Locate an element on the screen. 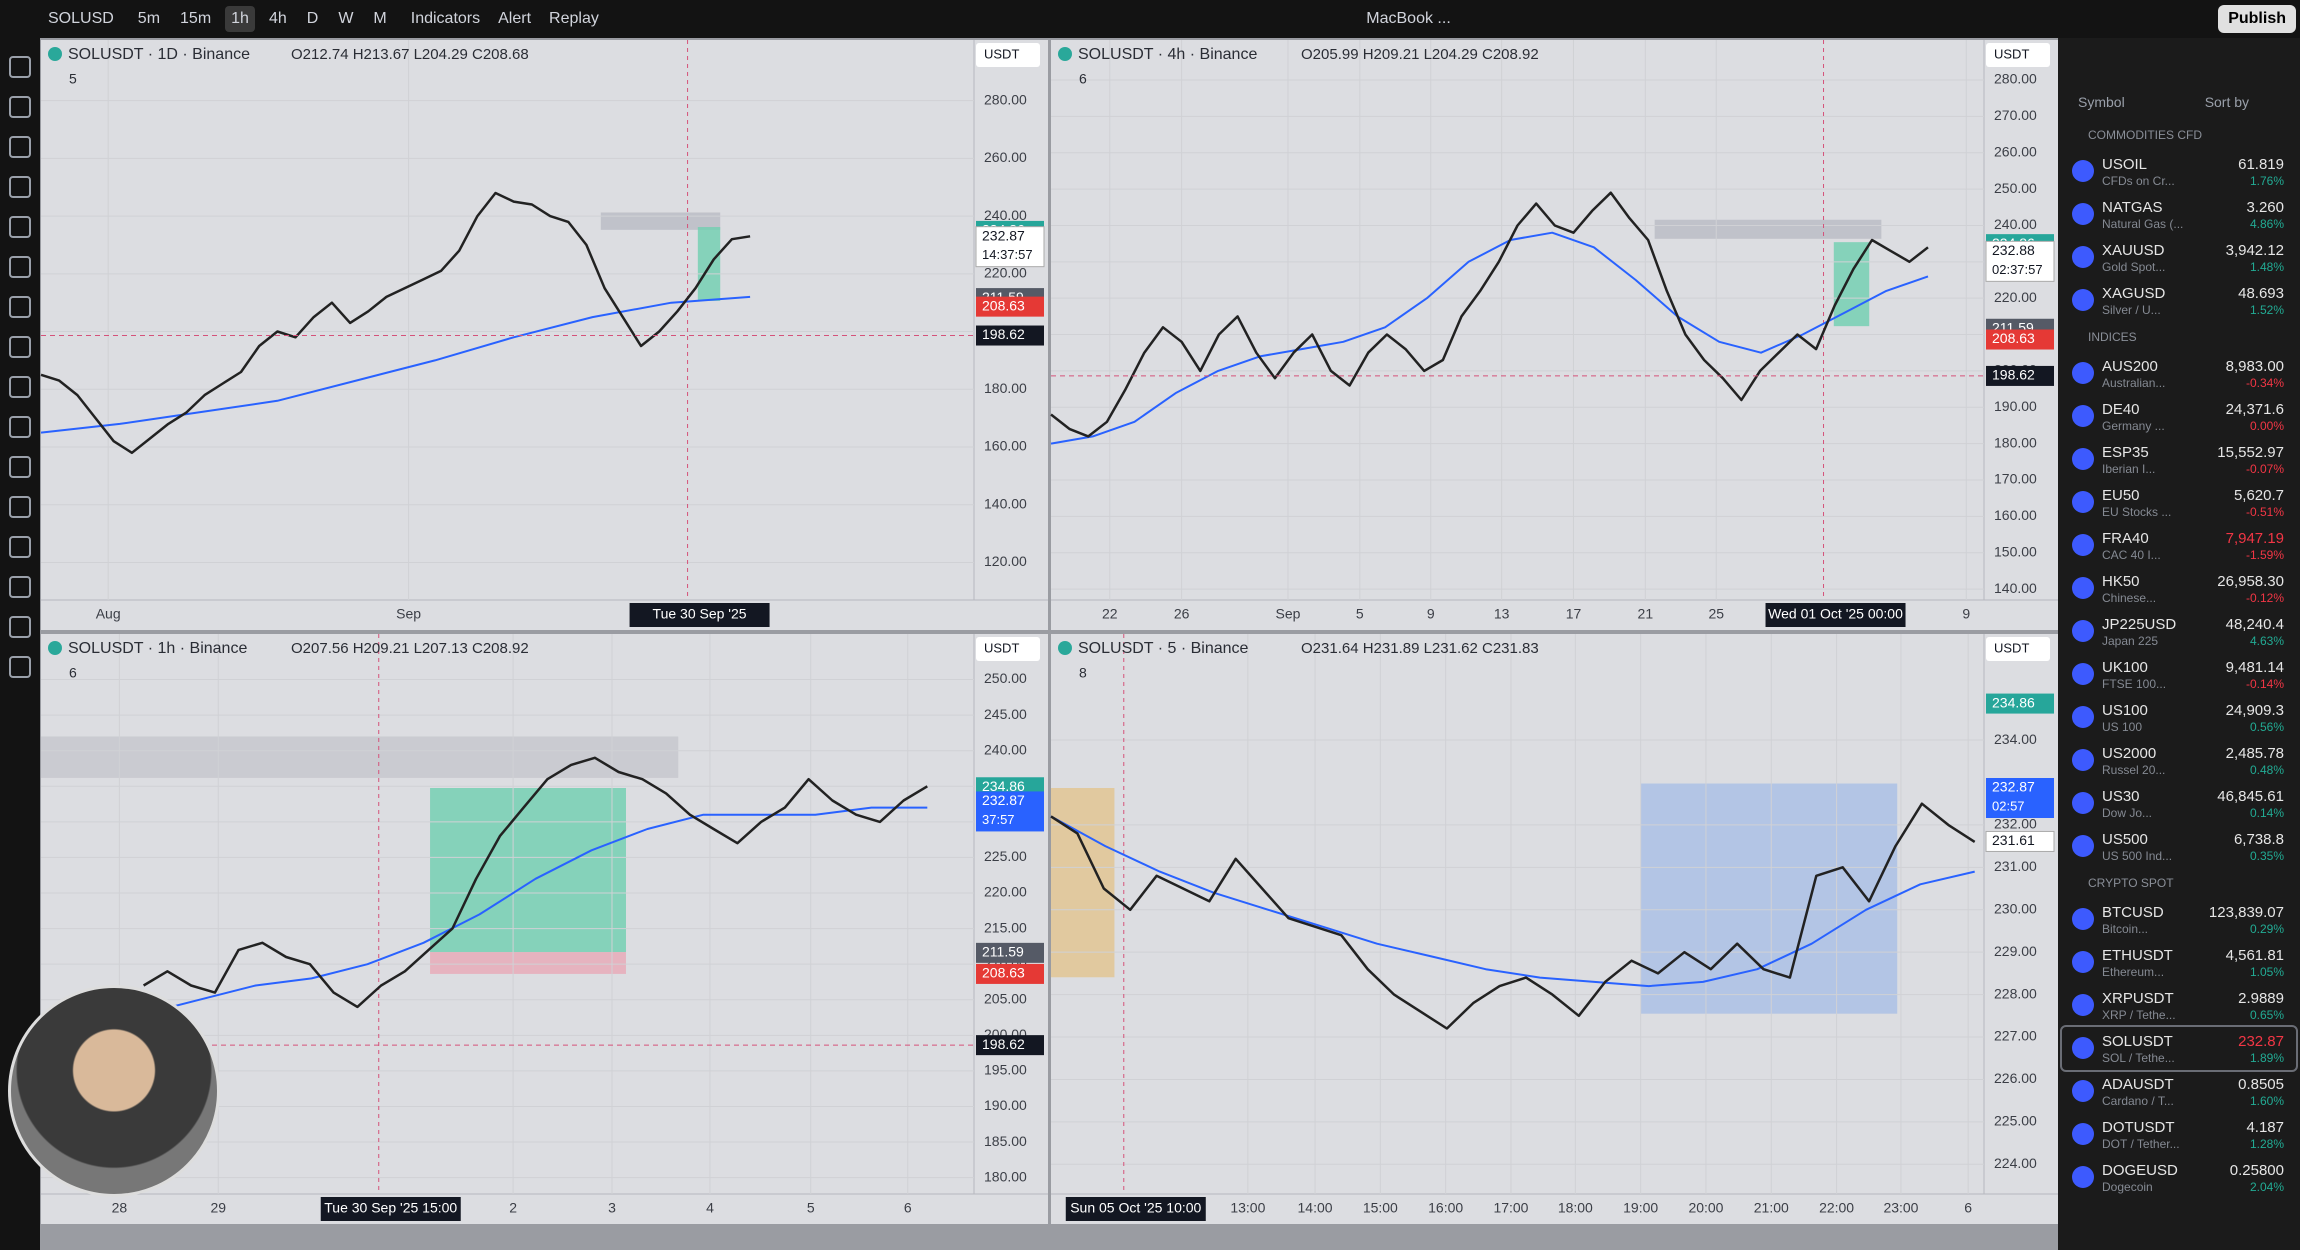 This screenshot has width=2300, height=1250. indicator-count: 6 is located at coordinates (73, 673).